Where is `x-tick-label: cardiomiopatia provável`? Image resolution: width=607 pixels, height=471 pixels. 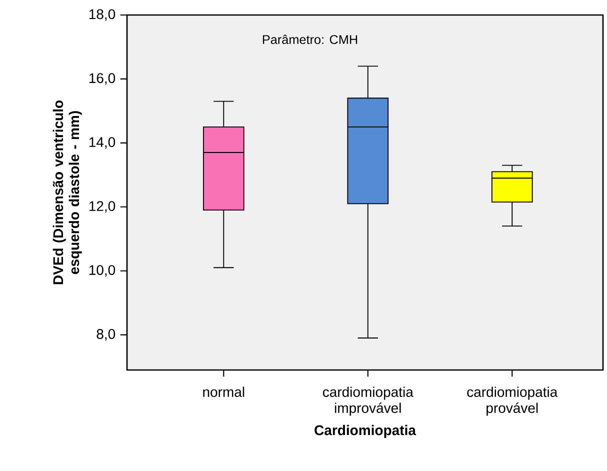
x-tick-label: cardiomiopatia provável is located at coordinates (512, 401).